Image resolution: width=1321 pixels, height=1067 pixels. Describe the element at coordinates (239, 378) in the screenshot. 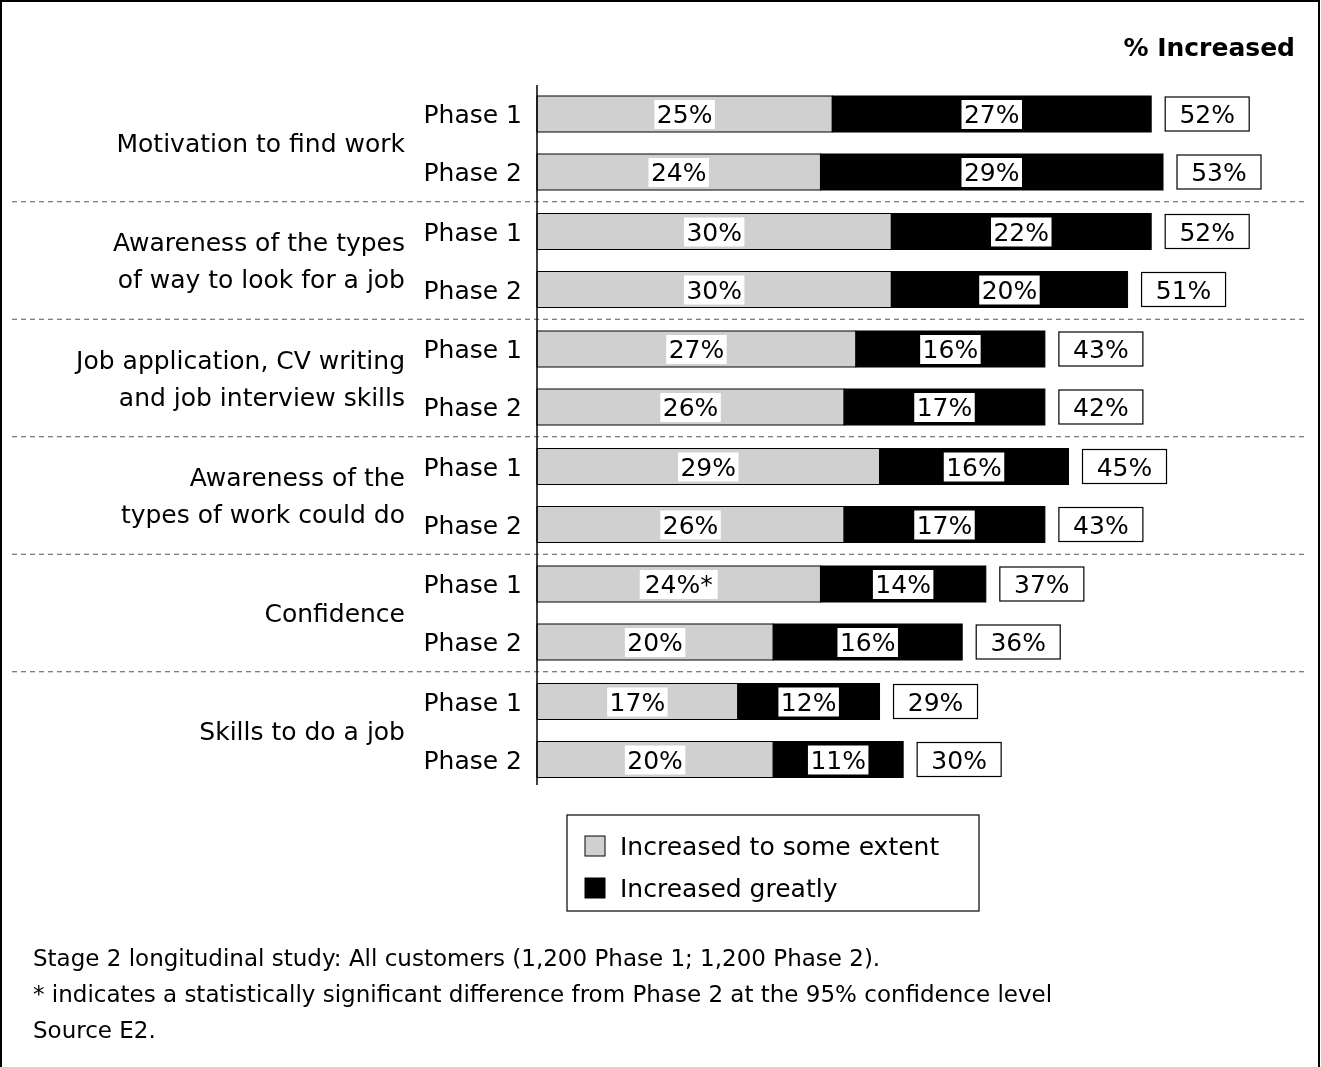

I see `text: Job application, CV writing and job interview skills` at that location.